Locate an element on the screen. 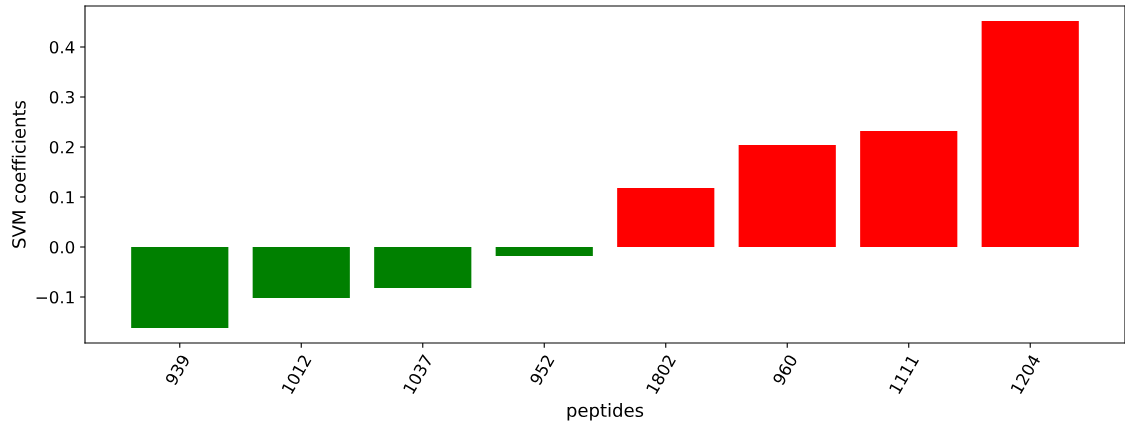 The height and width of the screenshot is (428, 1125). y-tick-label: −0.1 is located at coordinates (55, 297).